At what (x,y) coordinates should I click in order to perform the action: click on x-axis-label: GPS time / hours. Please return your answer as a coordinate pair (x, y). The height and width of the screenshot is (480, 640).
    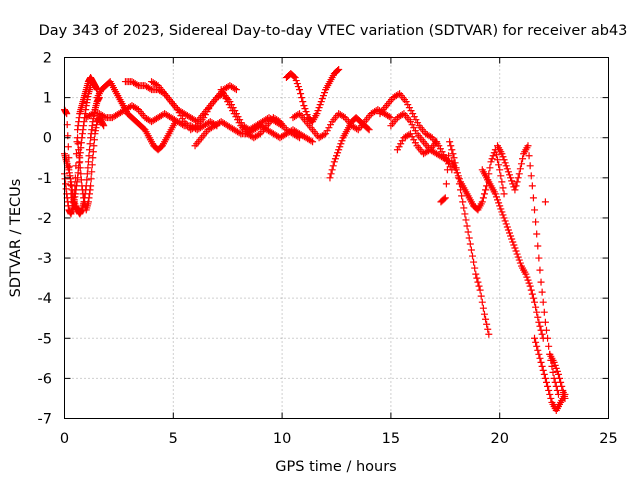
    Looking at the image, I should click on (335, 467).